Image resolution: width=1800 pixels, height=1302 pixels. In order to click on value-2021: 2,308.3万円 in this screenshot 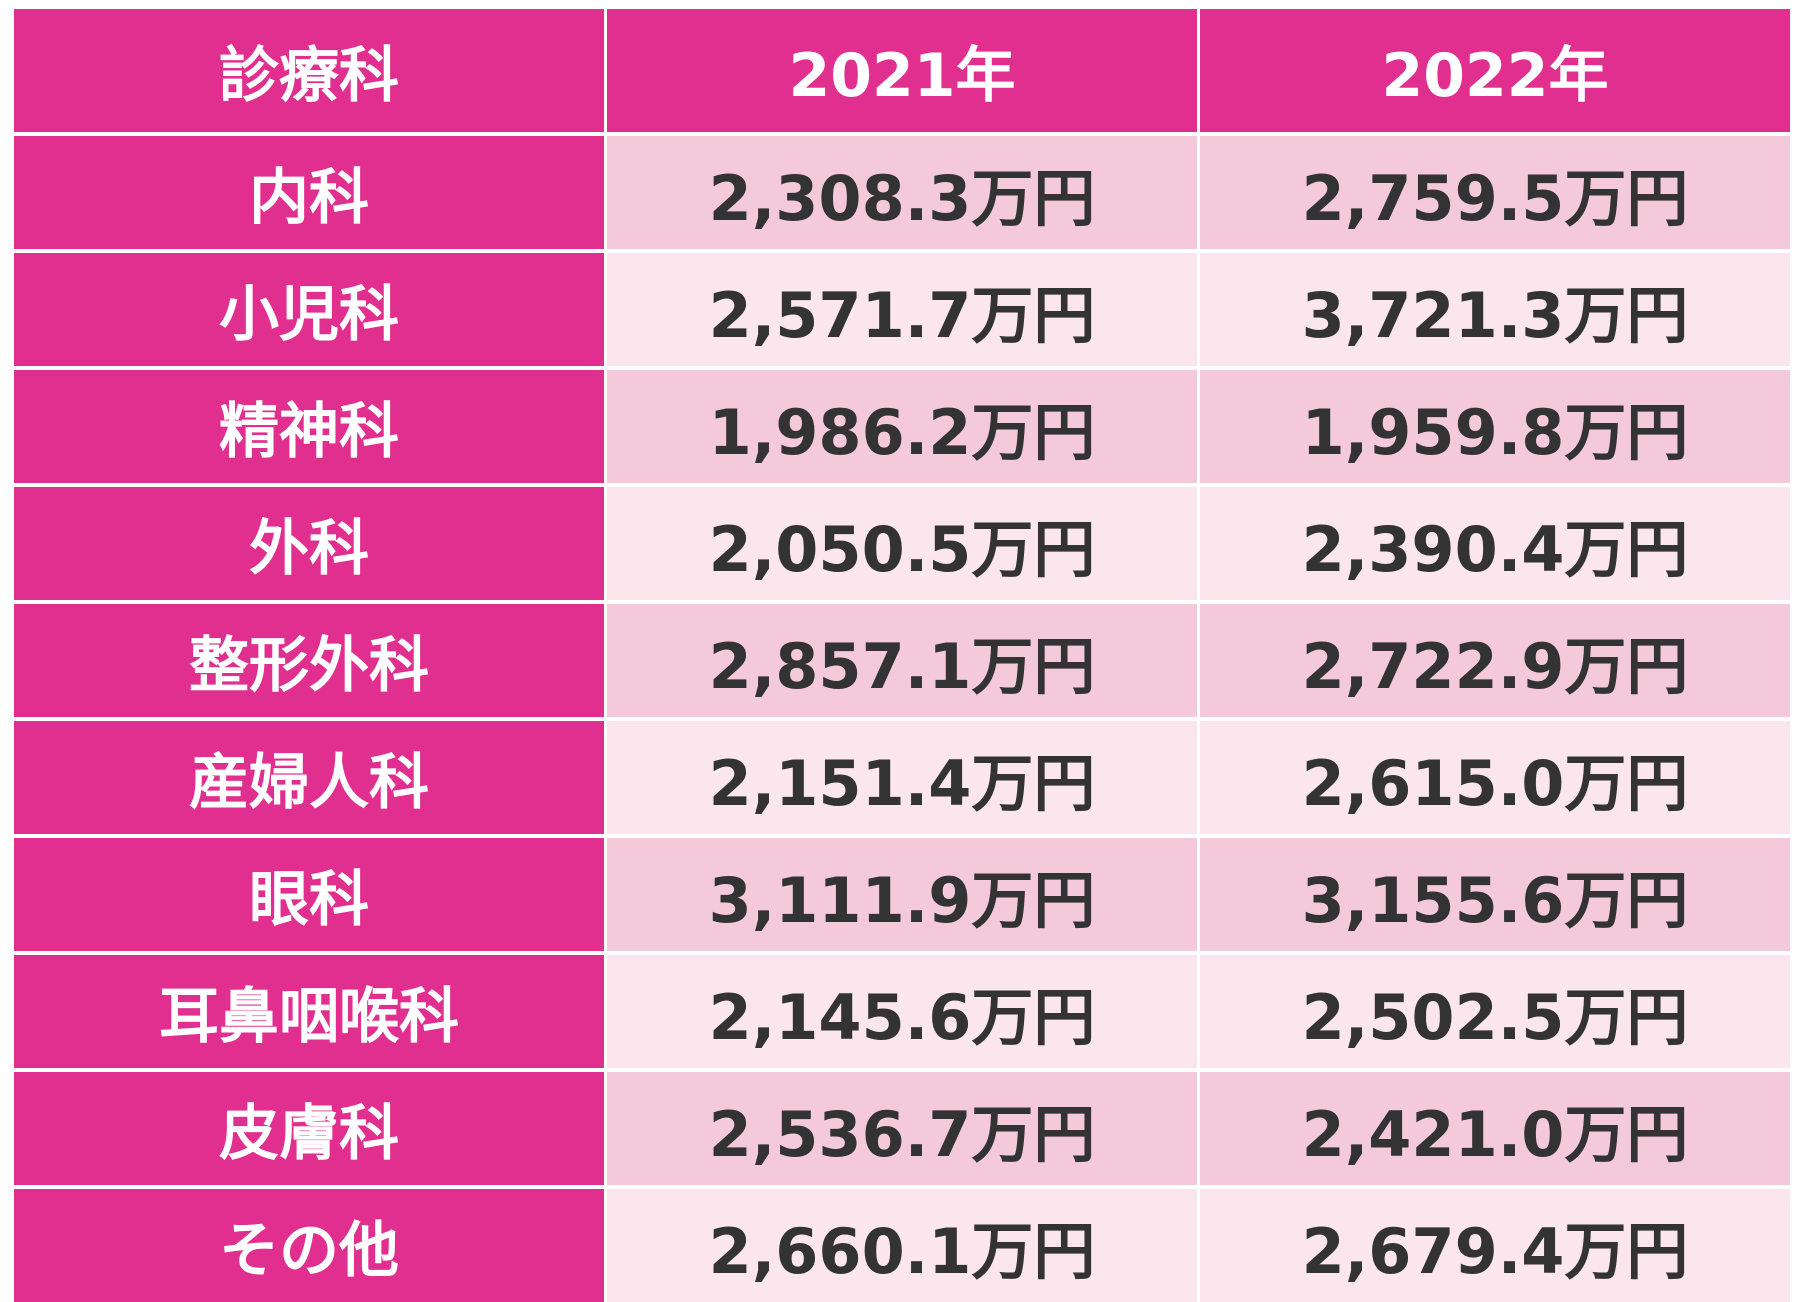, I will do `click(902, 192)`.